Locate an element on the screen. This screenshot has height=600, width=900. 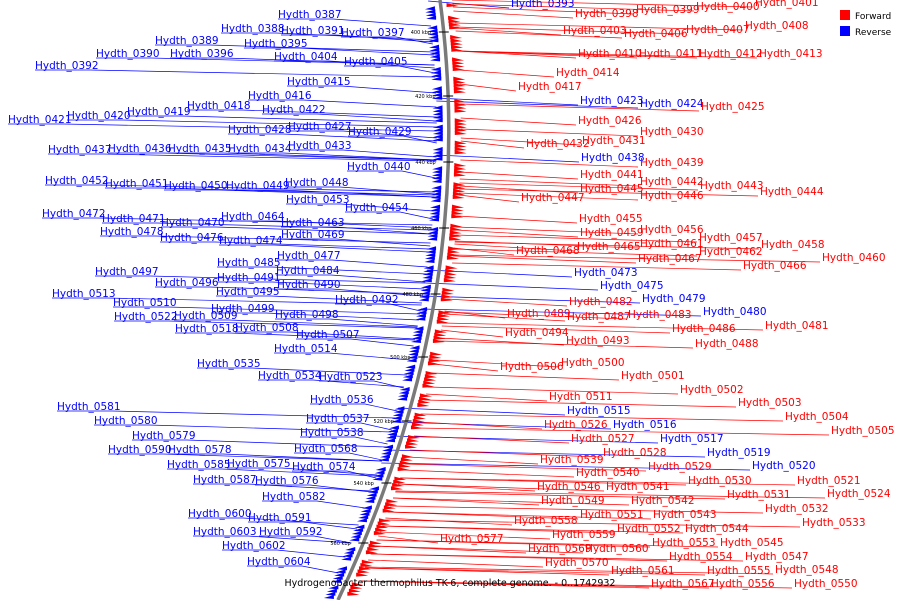
gene-label: Hydth_0513 is located at coordinates (84, 294).